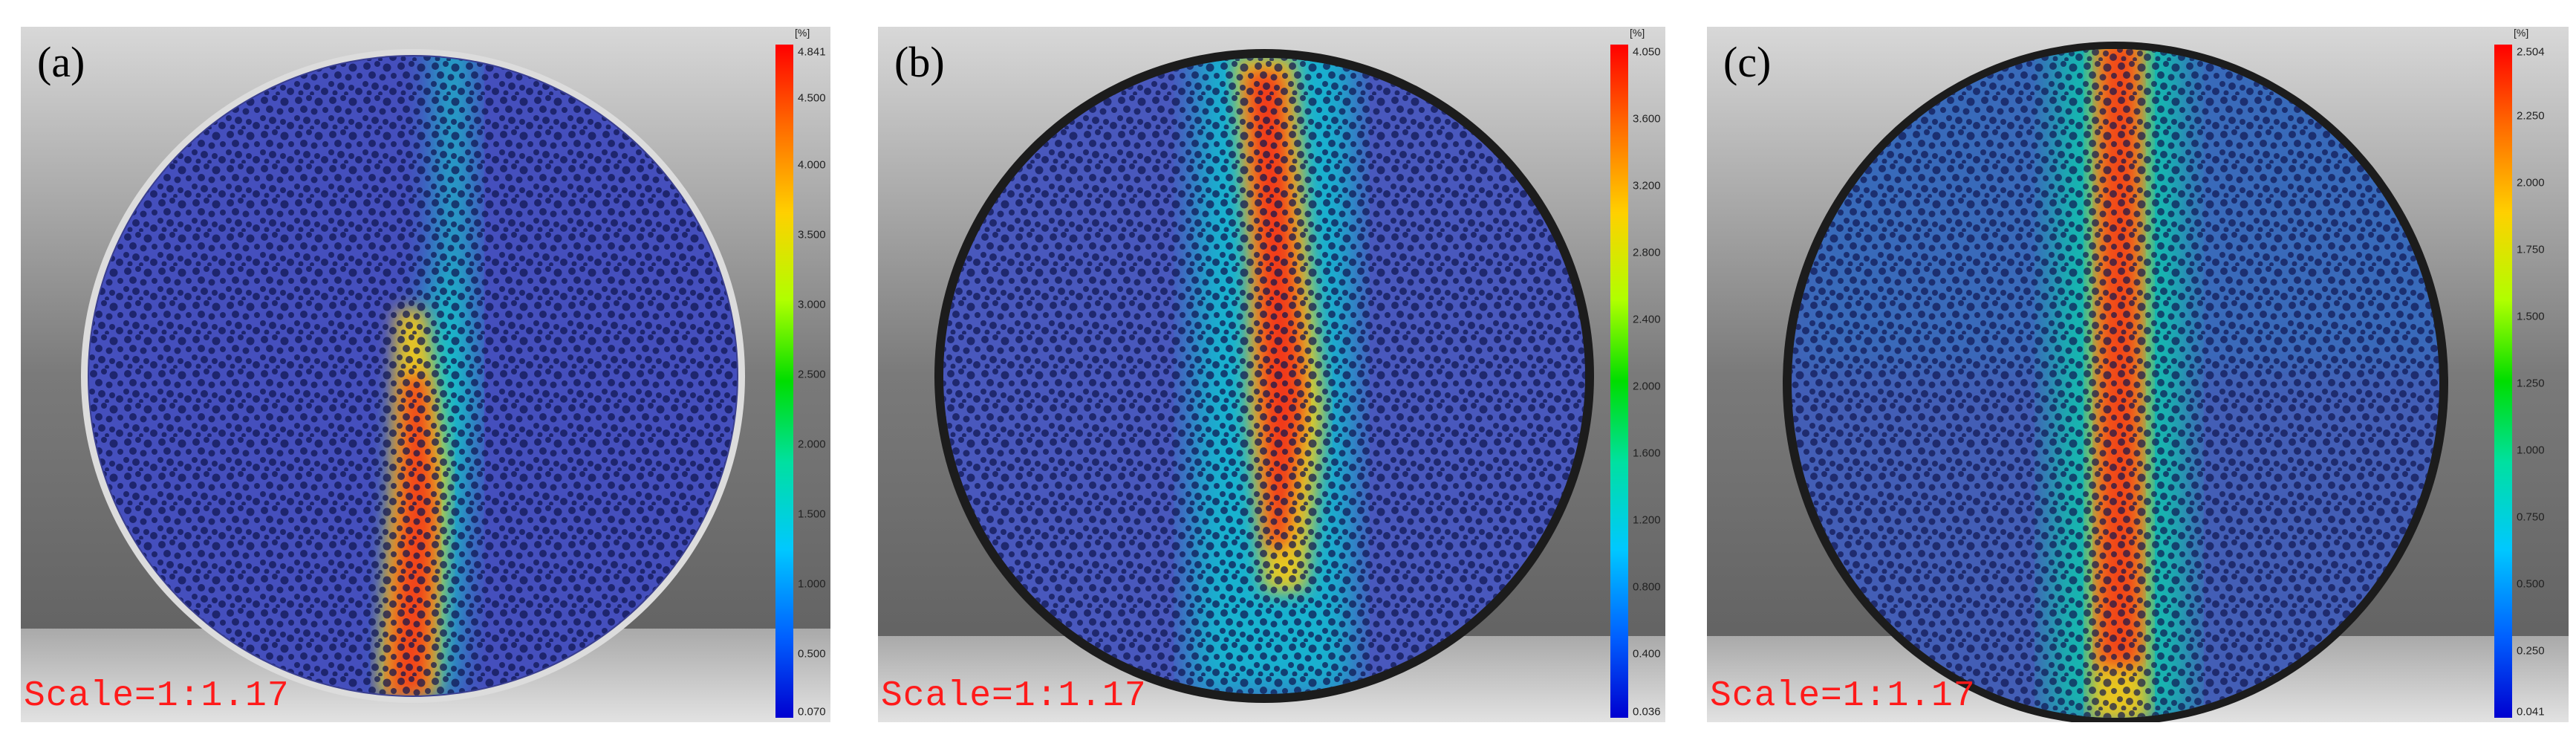  I want to click on scale-text-c: Scale=1:1.17, so click(1843, 696).